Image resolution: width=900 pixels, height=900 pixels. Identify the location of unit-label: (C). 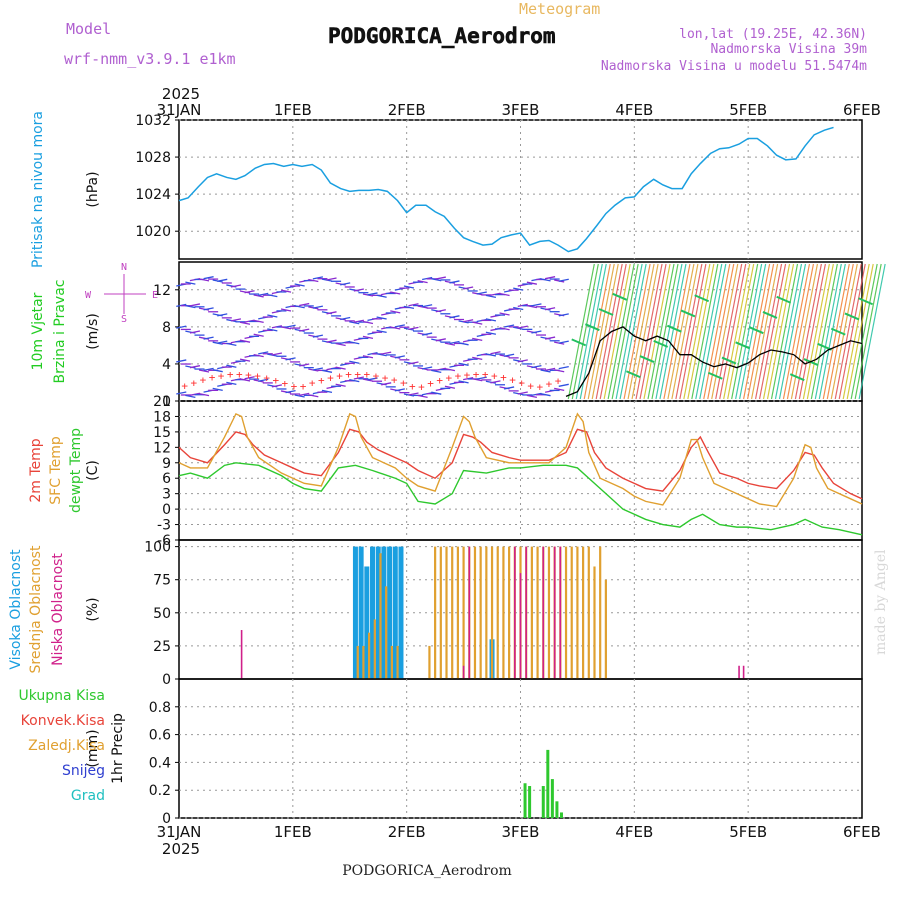
(93, 470).